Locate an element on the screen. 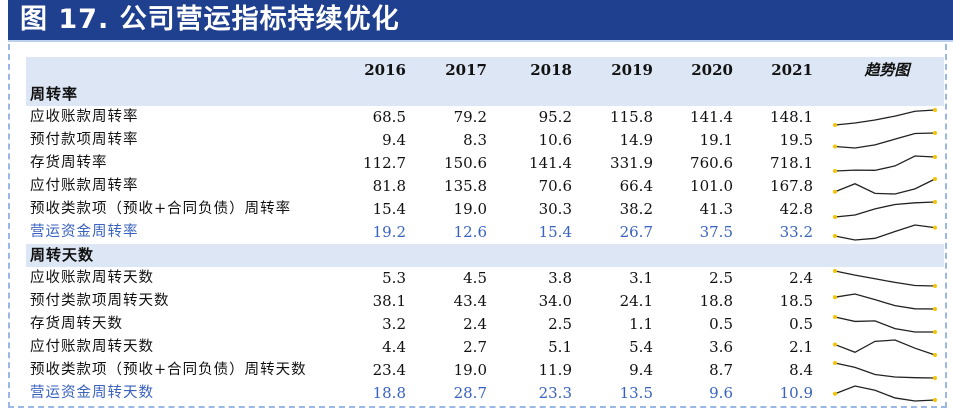 Image resolution: width=953 pixels, height=413 pixels. metric-label: 应收账款周转率 is located at coordinates (84, 117).